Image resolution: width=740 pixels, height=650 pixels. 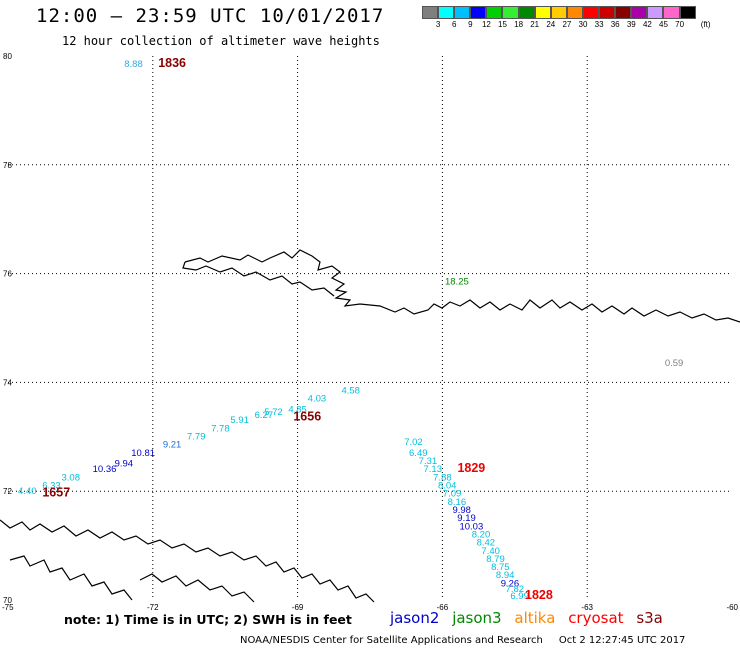 I want to click on wave-height-value: 8.04, so click(x=447, y=485).